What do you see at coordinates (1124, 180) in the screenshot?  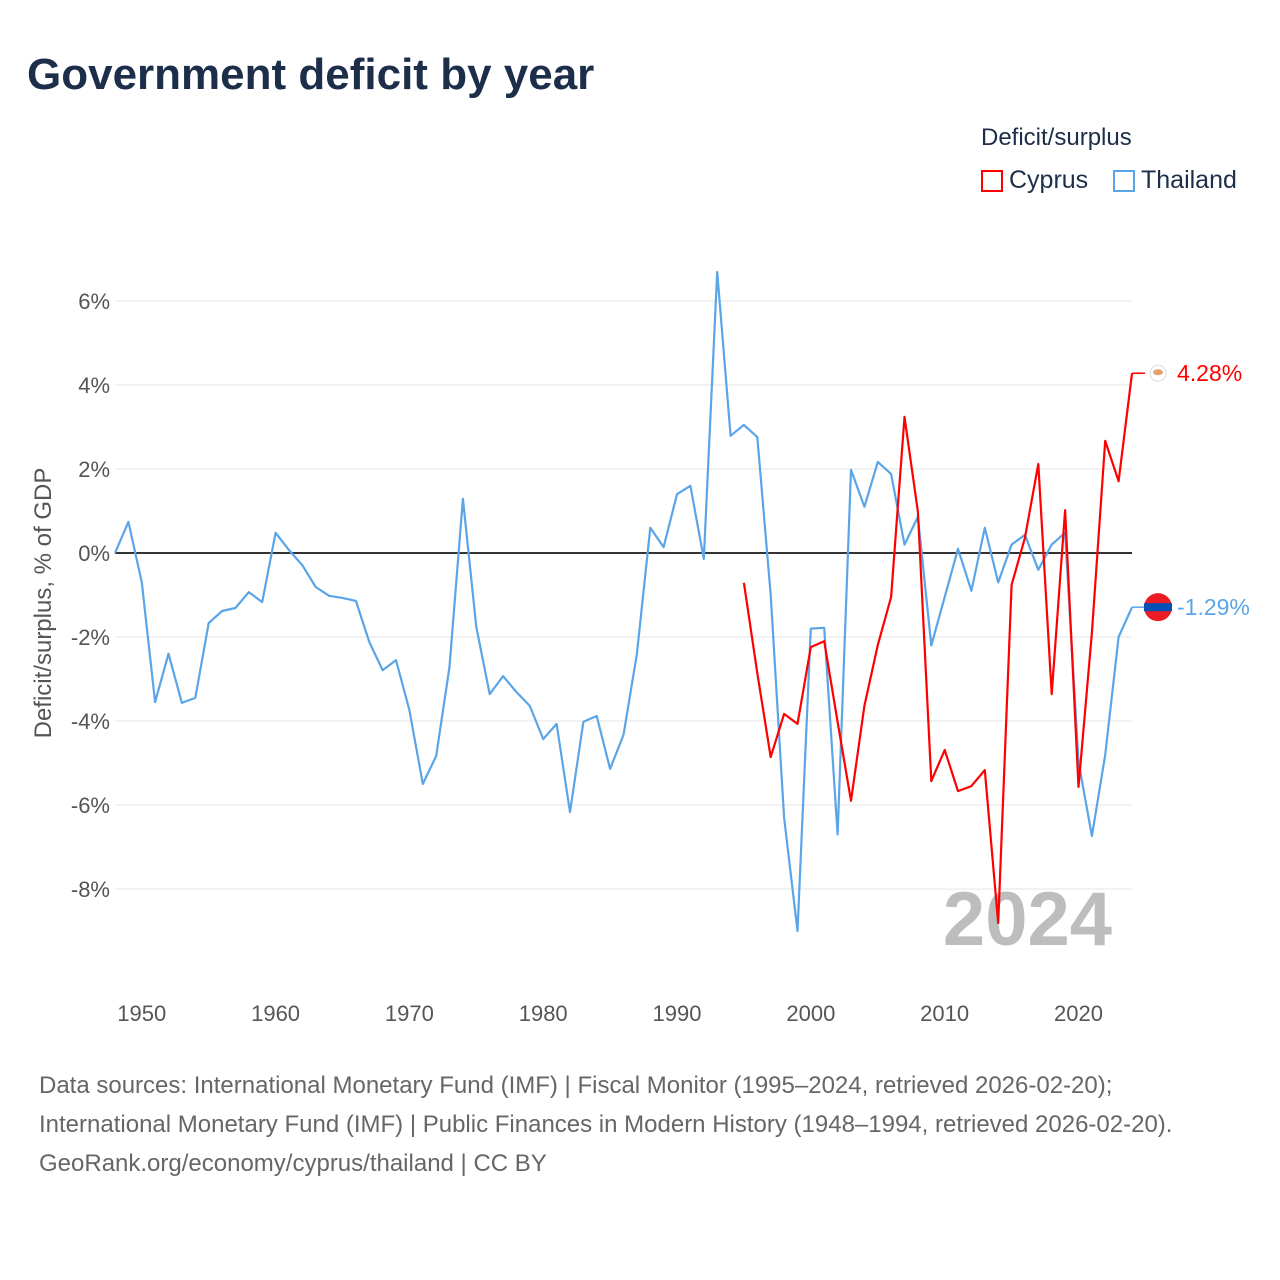 I see `legend-swatch-thailand` at bounding box center [1124, 180].